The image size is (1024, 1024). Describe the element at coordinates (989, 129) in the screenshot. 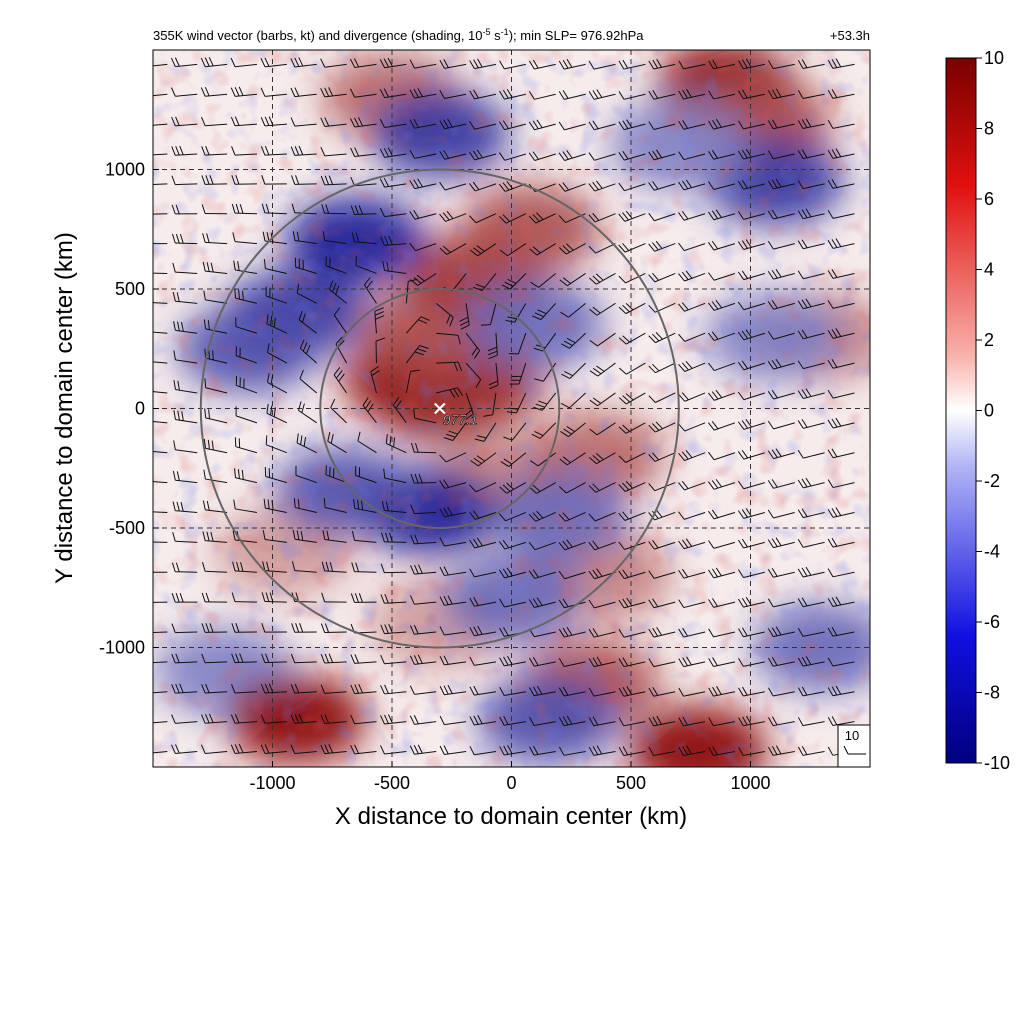

I see `colorbar-tick-label: 8` at that location.